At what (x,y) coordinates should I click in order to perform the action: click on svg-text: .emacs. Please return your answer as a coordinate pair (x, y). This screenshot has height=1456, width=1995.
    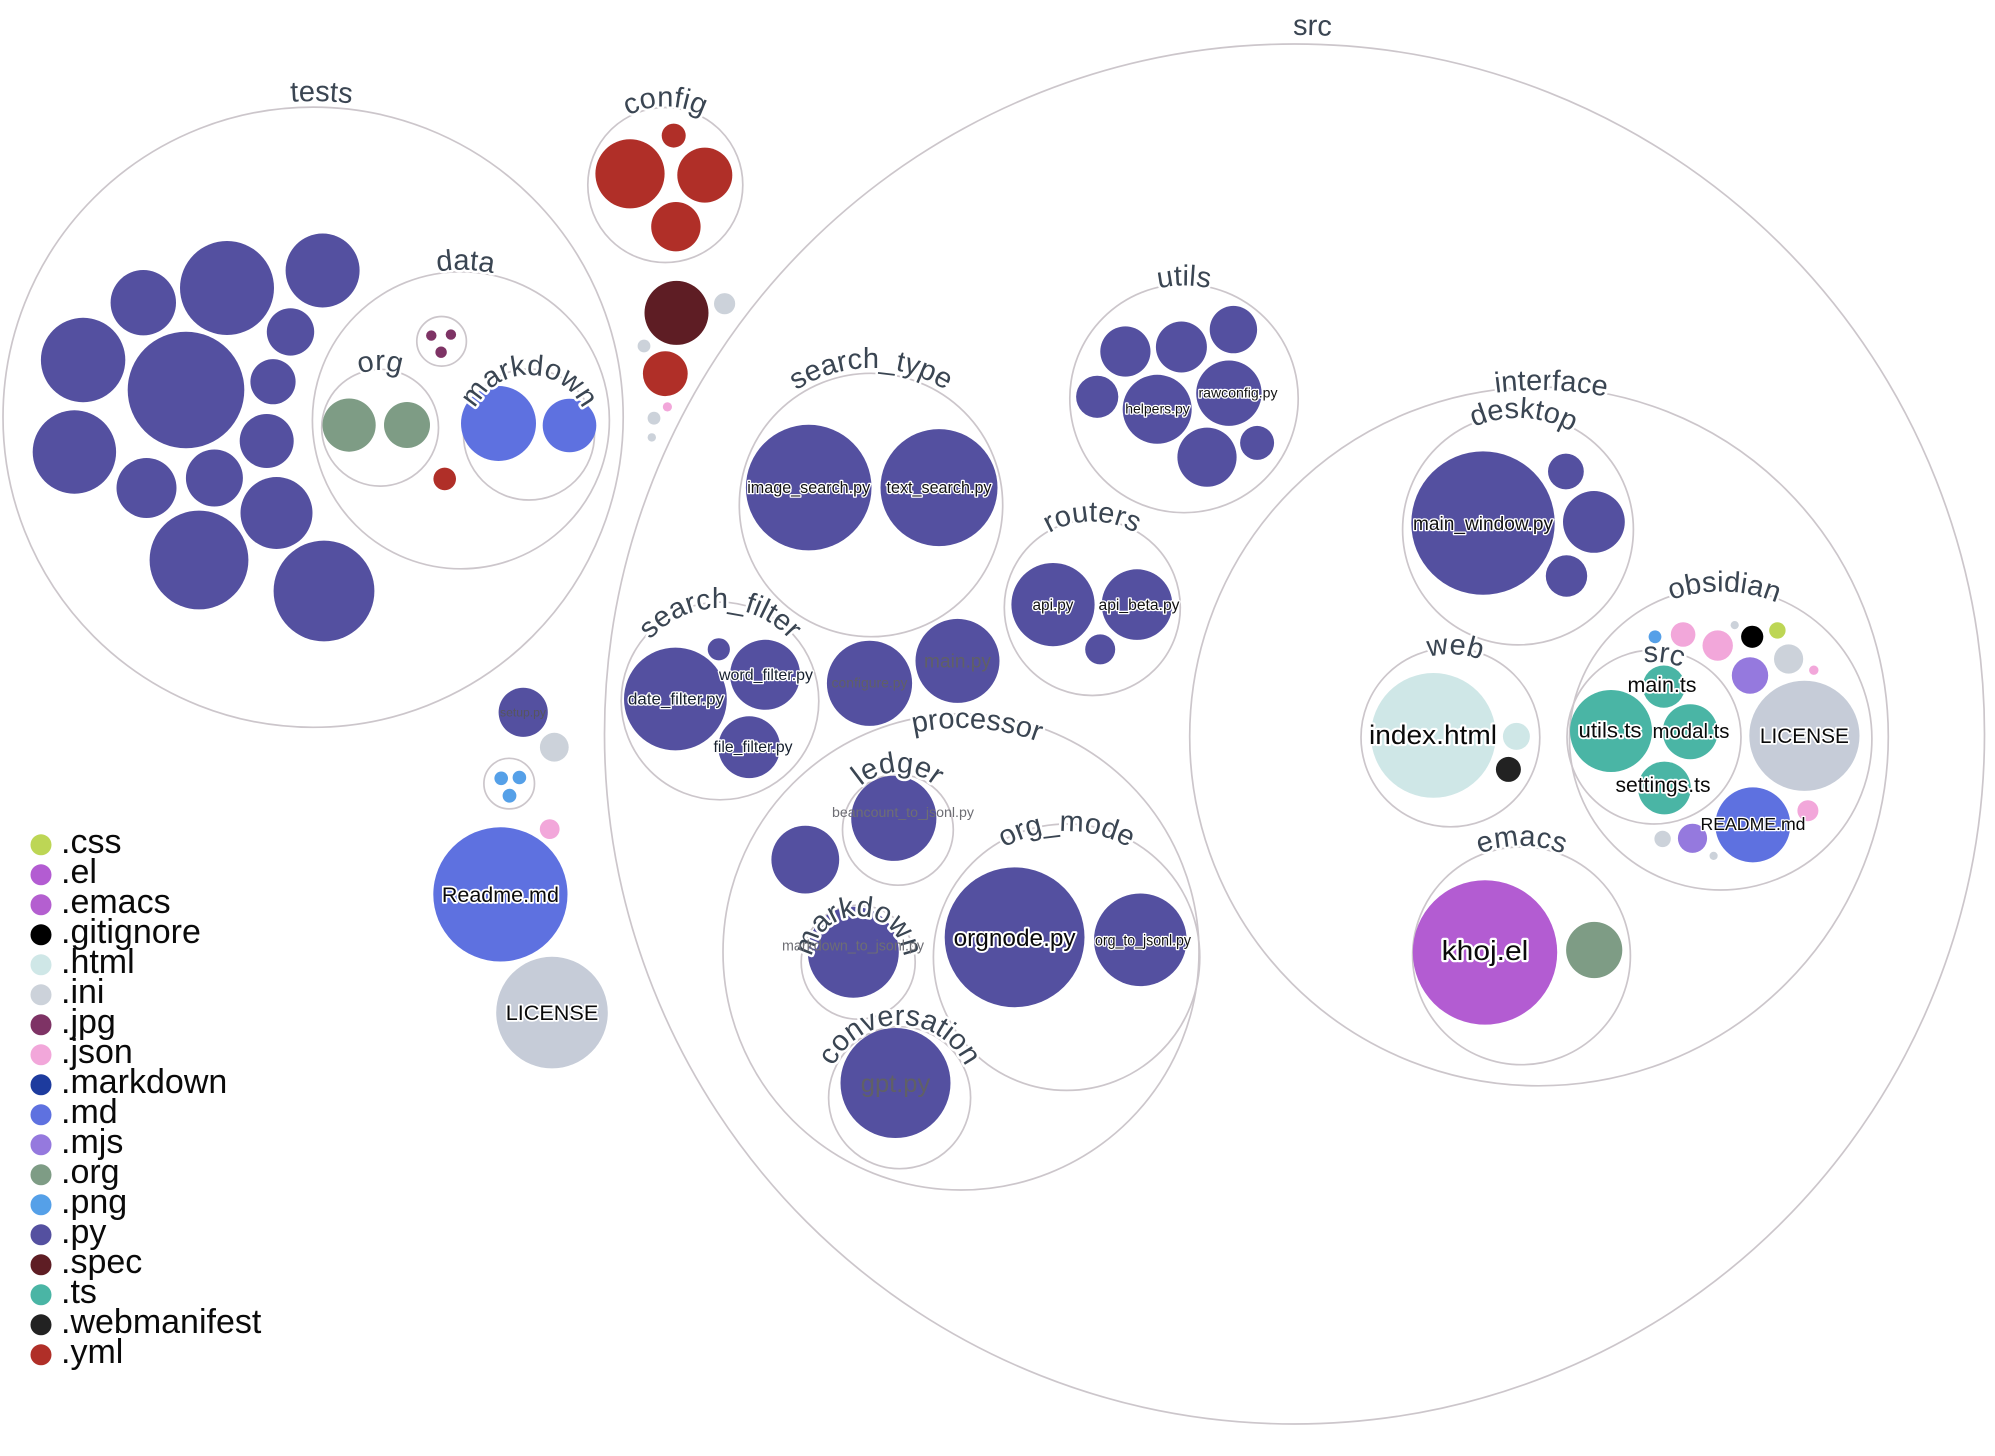
    Looking at the image, I should click on (116, 902).